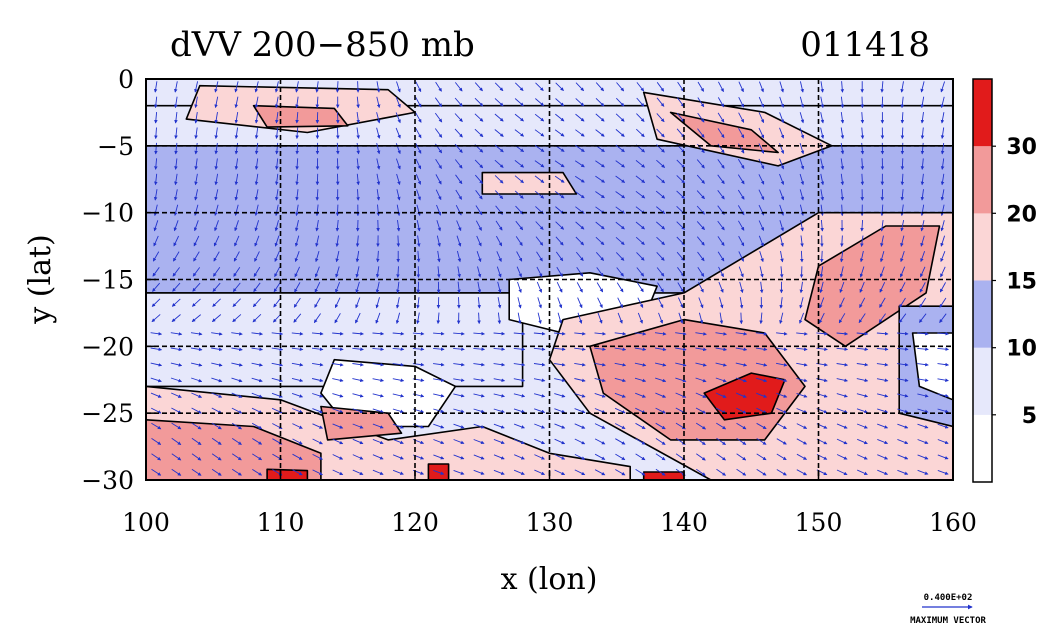 This screenshot has height=631, width=1056. What do you see at coordinates (549, 503) in the screenshot?
I see `x-axis-ticks: 100 110 120 130 140 150 160` at bounding box center [549, 503].